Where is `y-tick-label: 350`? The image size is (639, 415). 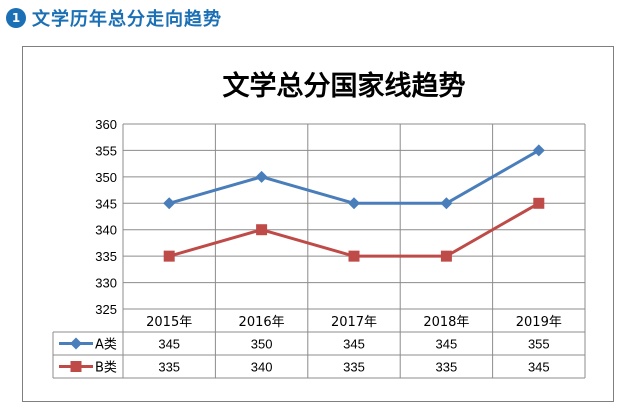 y-tick-label: 350 is located at coordinates (106, 177).